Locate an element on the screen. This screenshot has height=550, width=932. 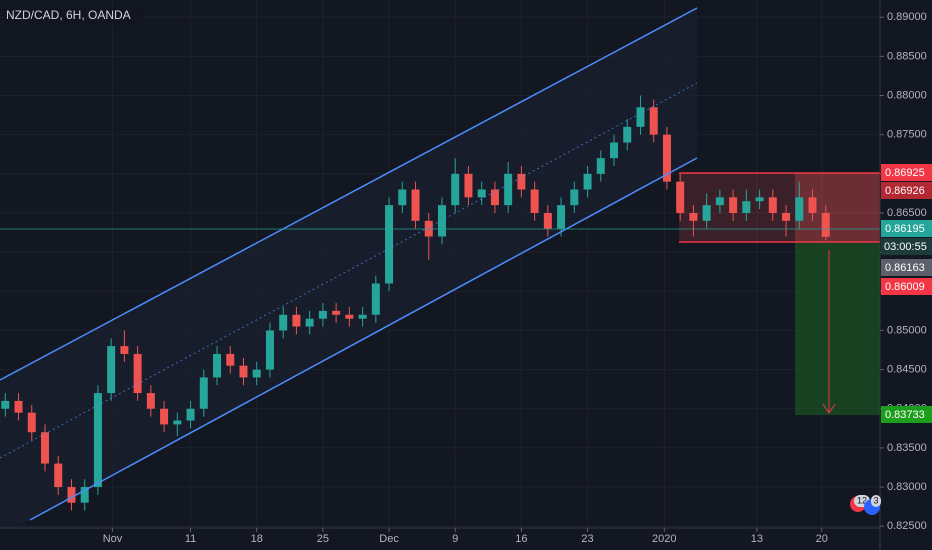
price-label: 0.86163 is located at coordinates (905, 268).